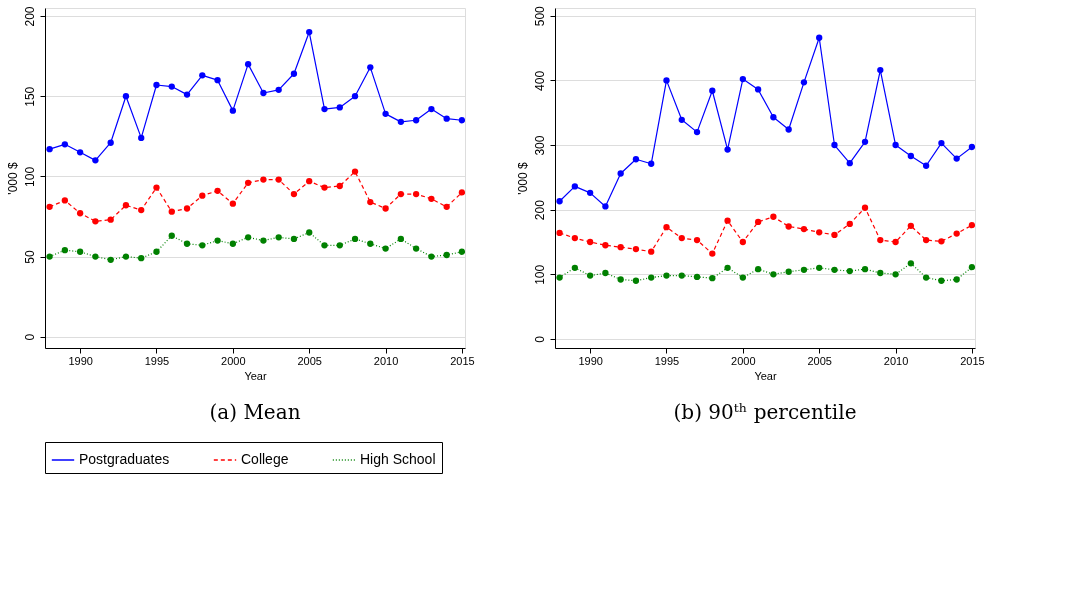 This screenshot has width=1065, height=606. I want to click on x-tick-label: 1990, so click(80, 360).